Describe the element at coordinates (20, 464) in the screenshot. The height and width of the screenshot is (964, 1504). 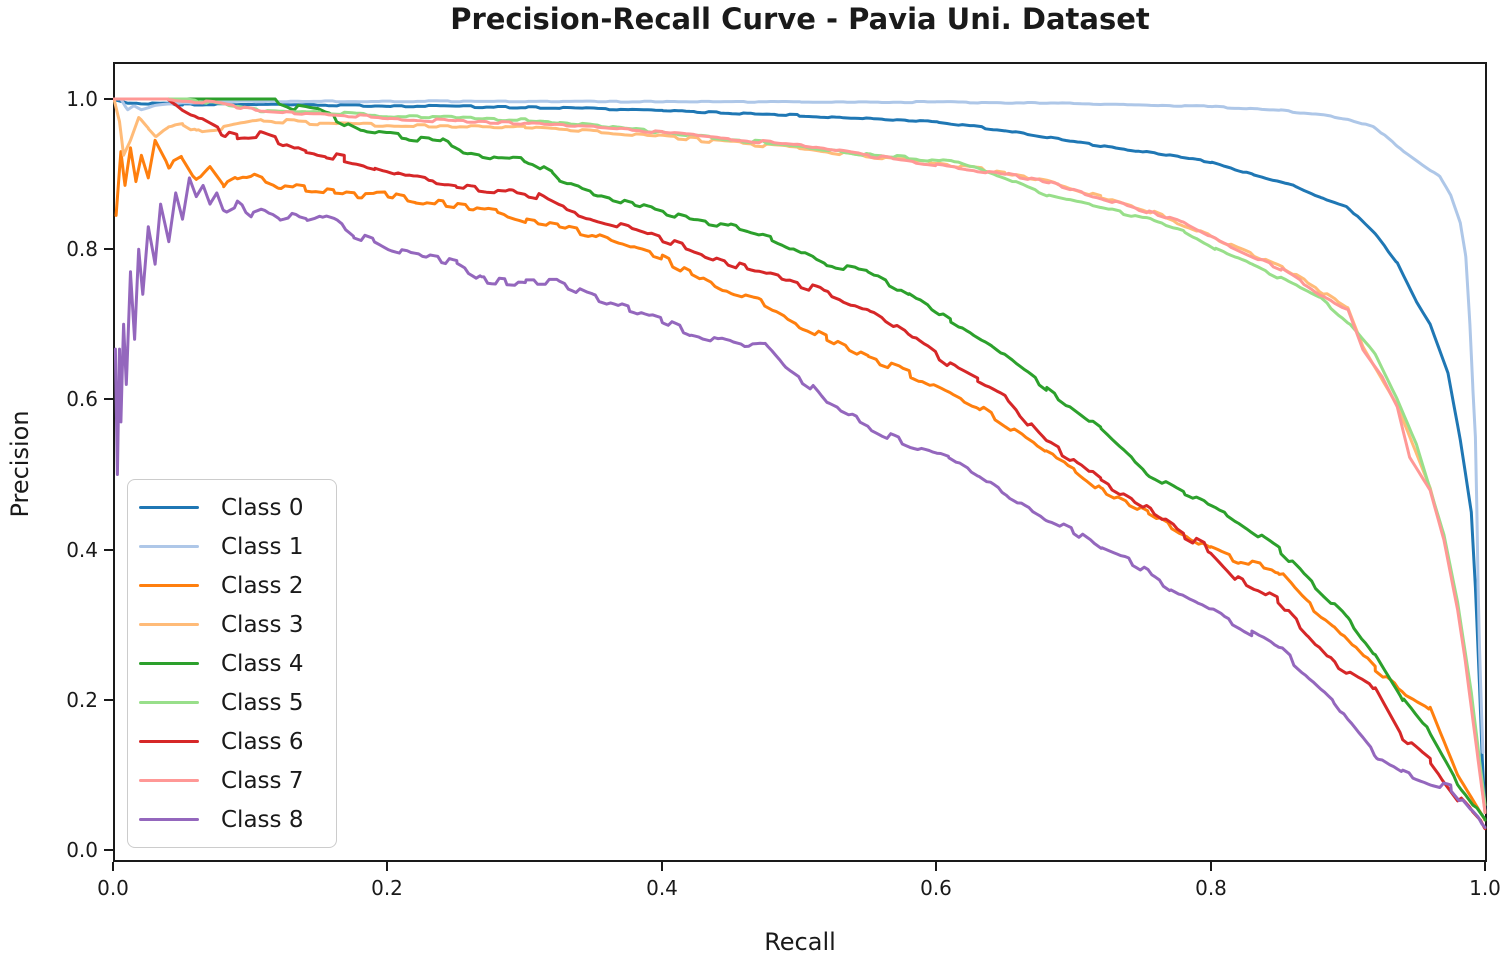
I see `y-axis-label: Precision` at that location.